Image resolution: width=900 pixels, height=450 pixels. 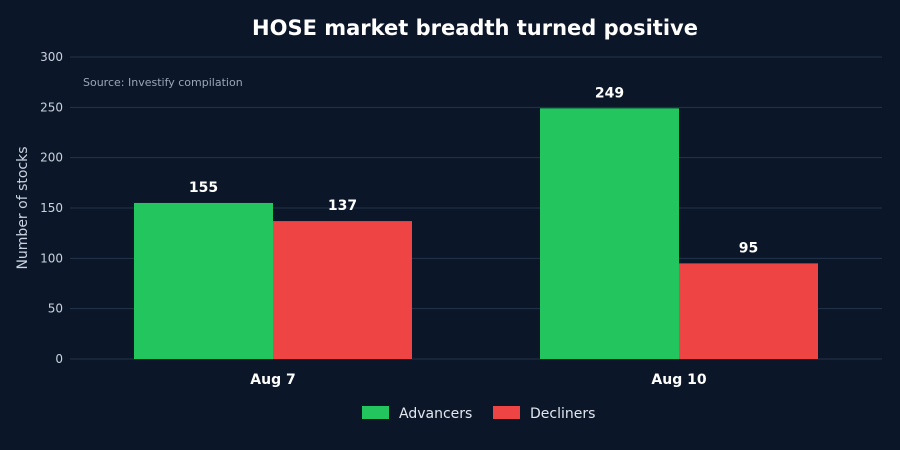 What do you see at coordinates (748, 248) in the screenshot?
I see `data-label: 95` at bounding box center [748, 248].